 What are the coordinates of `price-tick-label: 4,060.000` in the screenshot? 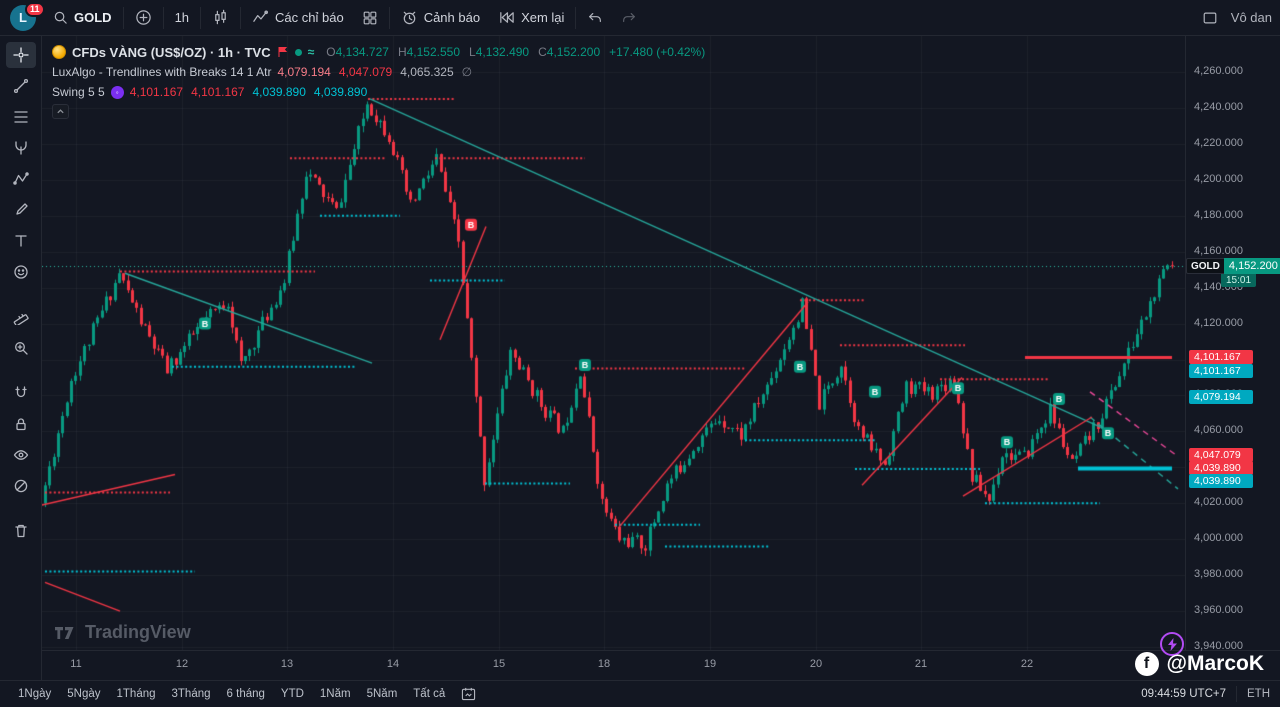 It's located at (1218, 430).